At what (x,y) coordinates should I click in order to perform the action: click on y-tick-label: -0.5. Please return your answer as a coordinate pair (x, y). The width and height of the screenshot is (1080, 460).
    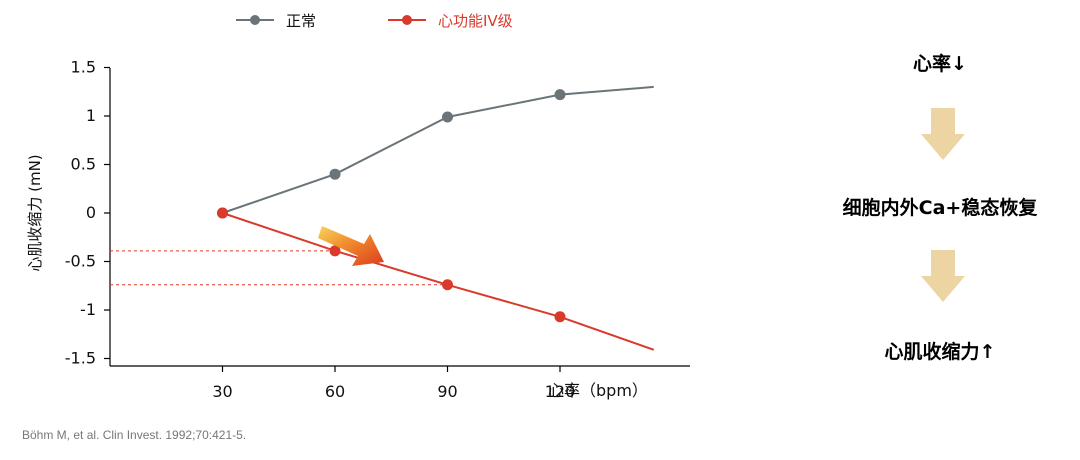
    Looking at the image, I should click on (80, 261).